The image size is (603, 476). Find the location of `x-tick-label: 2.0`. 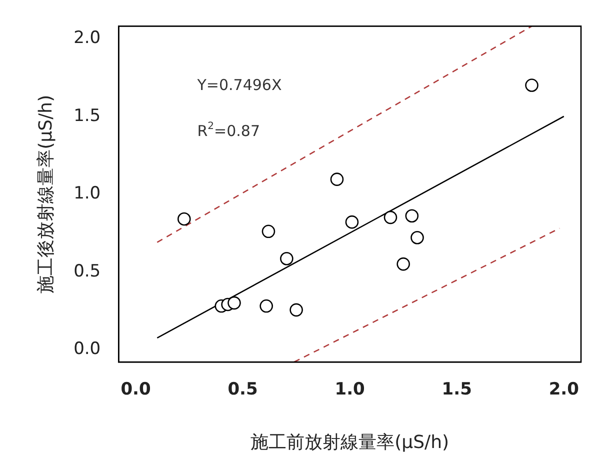

x-tick-label: 2.0 is located at coordinates (564, 390).